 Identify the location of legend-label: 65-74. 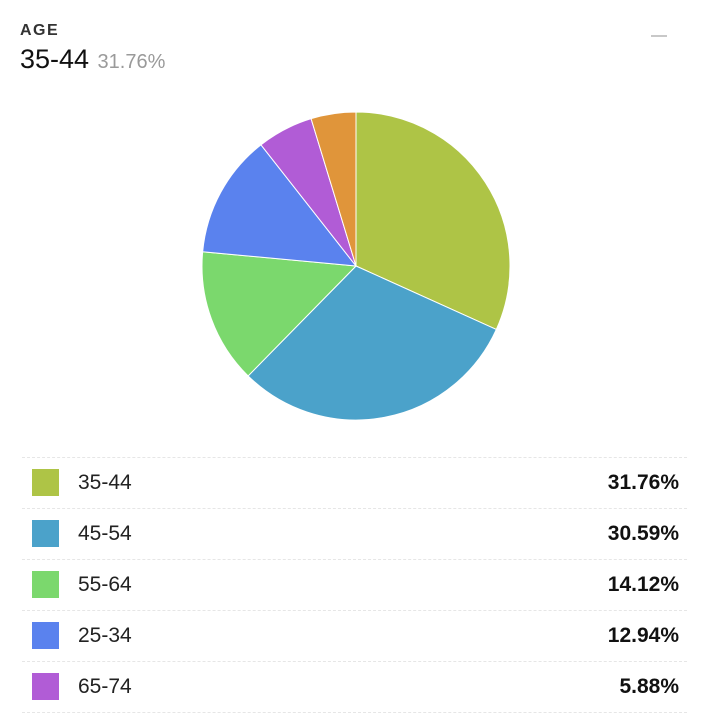
(105, 686).